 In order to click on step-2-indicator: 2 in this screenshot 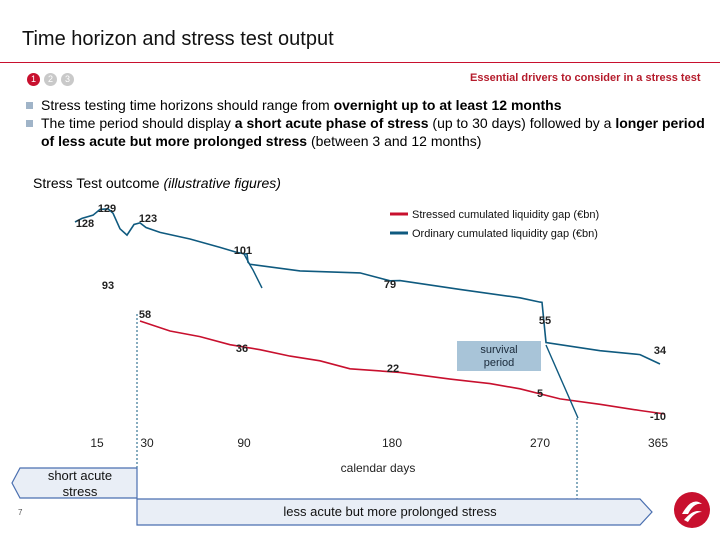, I will do `click(50, 79)`.